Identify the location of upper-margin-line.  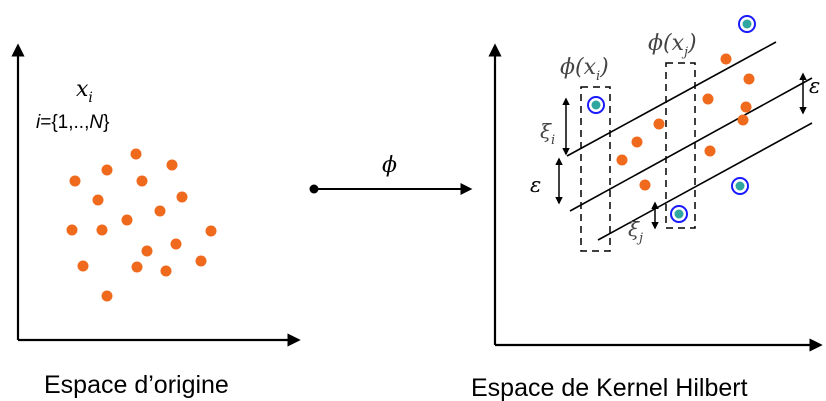
(671, 99).